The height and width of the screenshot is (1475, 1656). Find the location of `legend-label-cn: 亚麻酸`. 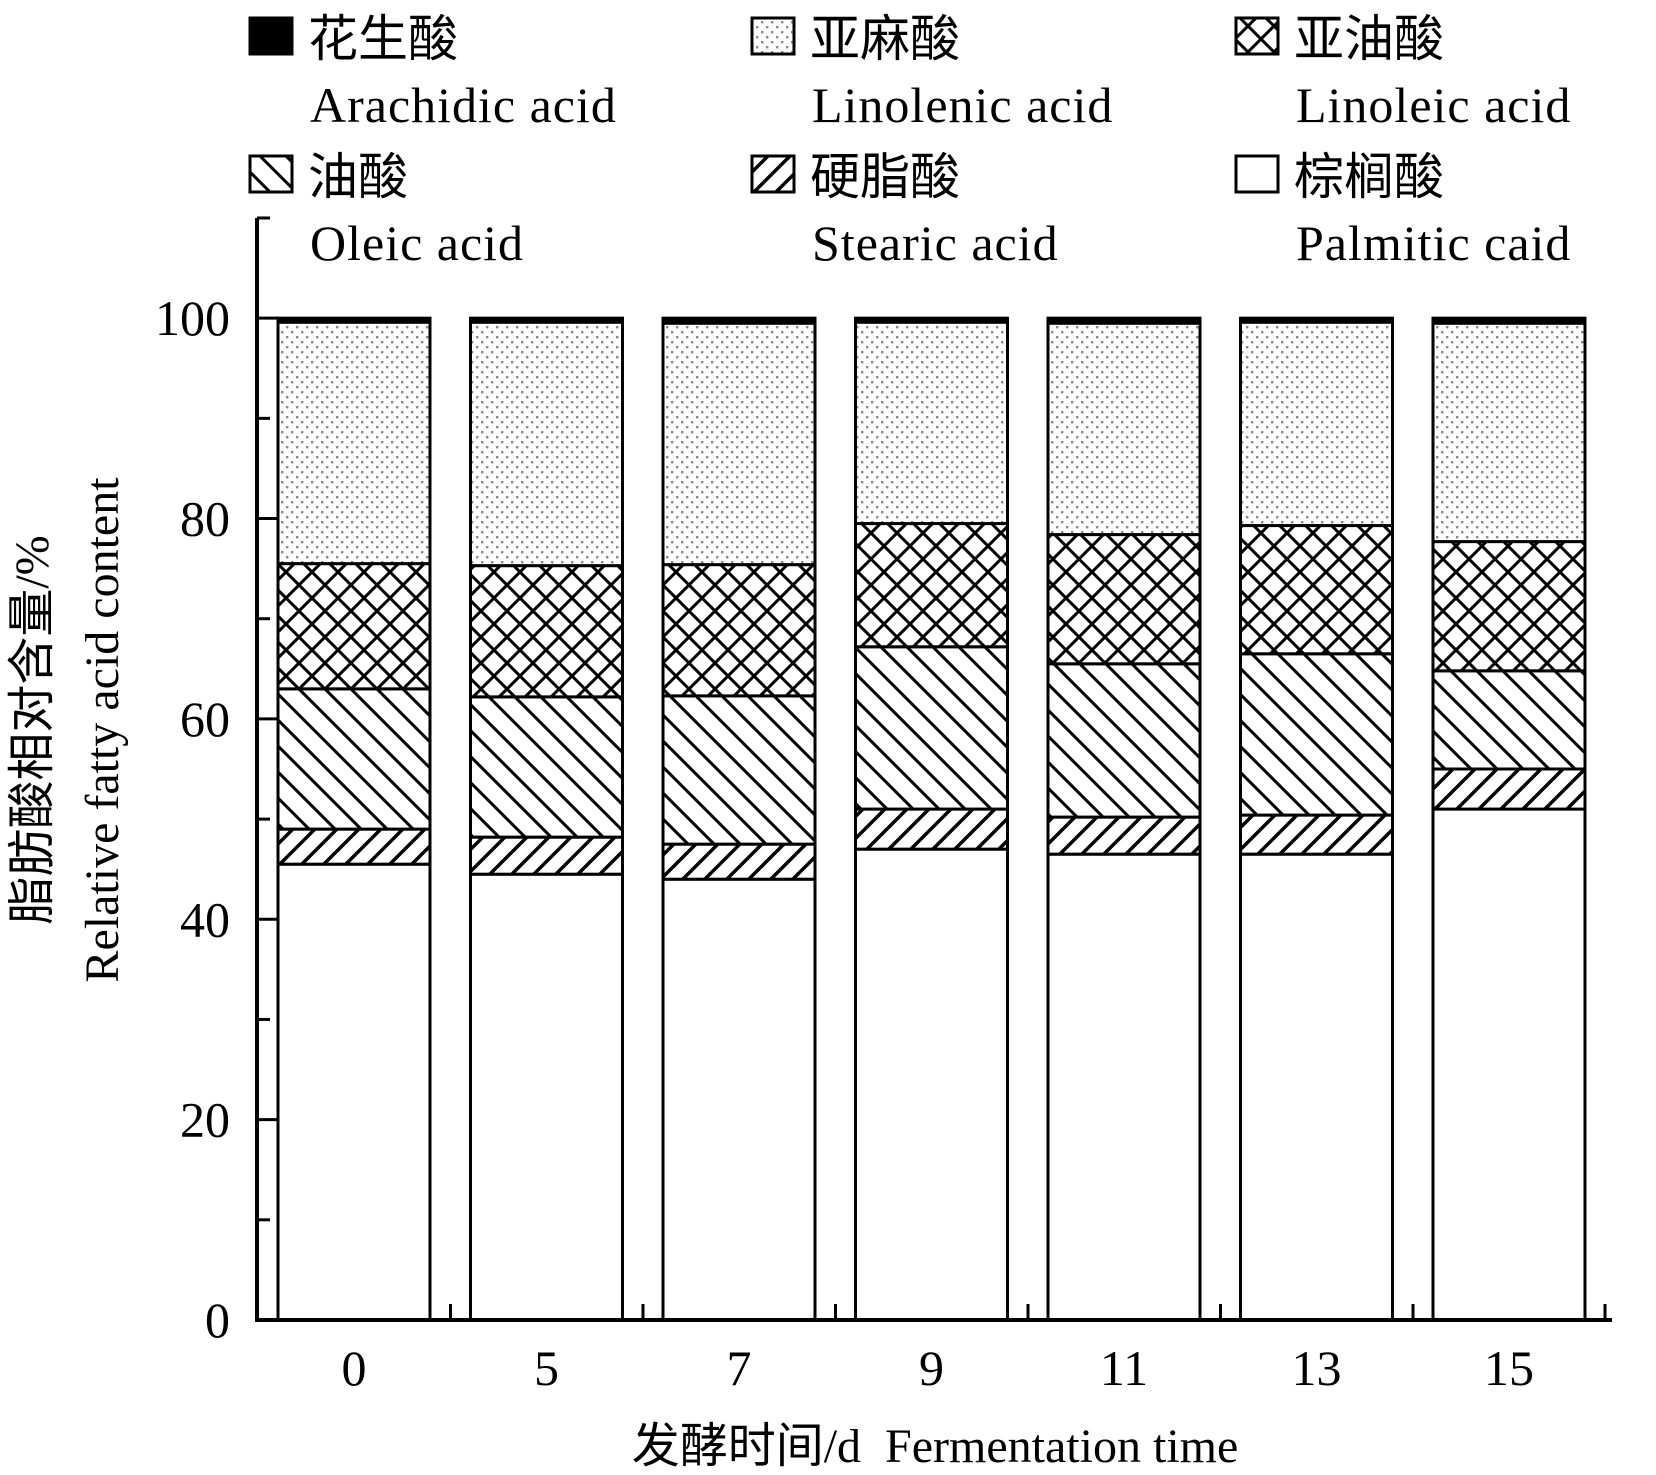

legend-label-cn: 亚麻酸 is located at coordinates (885, 39).